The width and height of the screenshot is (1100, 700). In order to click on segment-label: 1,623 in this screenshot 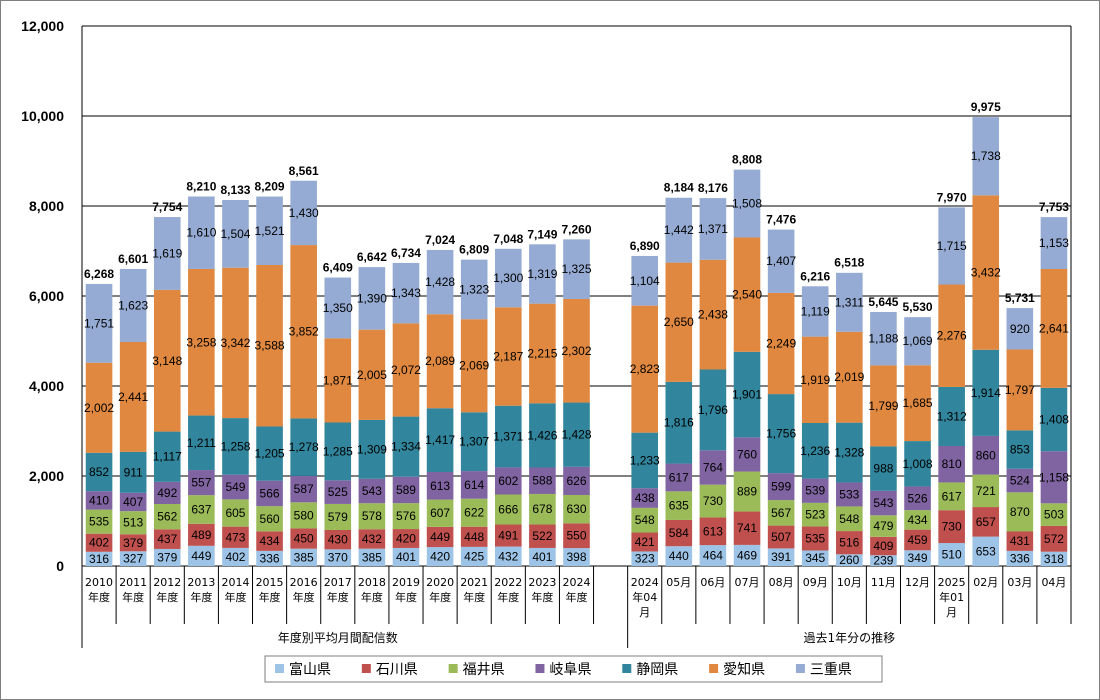, I will do `click(133, 305)`.